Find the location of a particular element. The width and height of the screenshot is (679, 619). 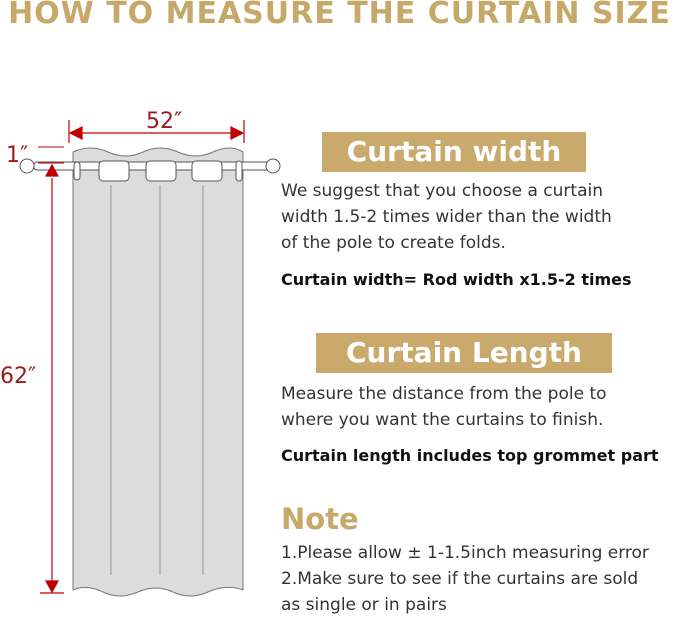

grommets is located at coordinates (158, 171).